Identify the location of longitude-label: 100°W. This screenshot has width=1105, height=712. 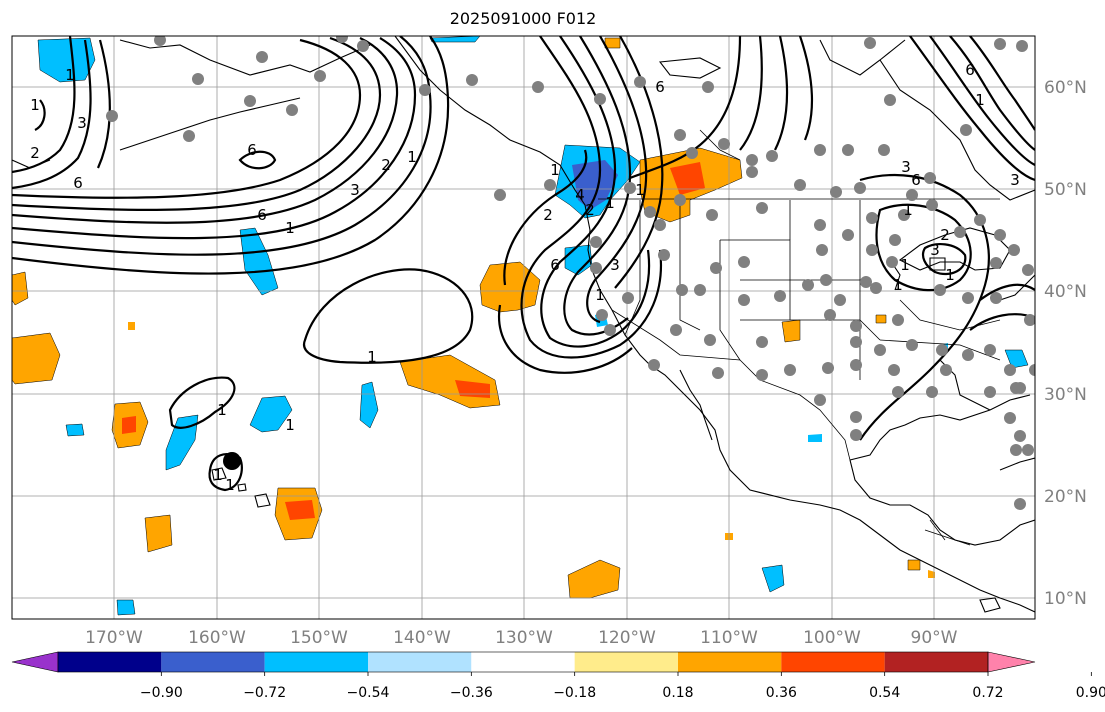
(832, 638).